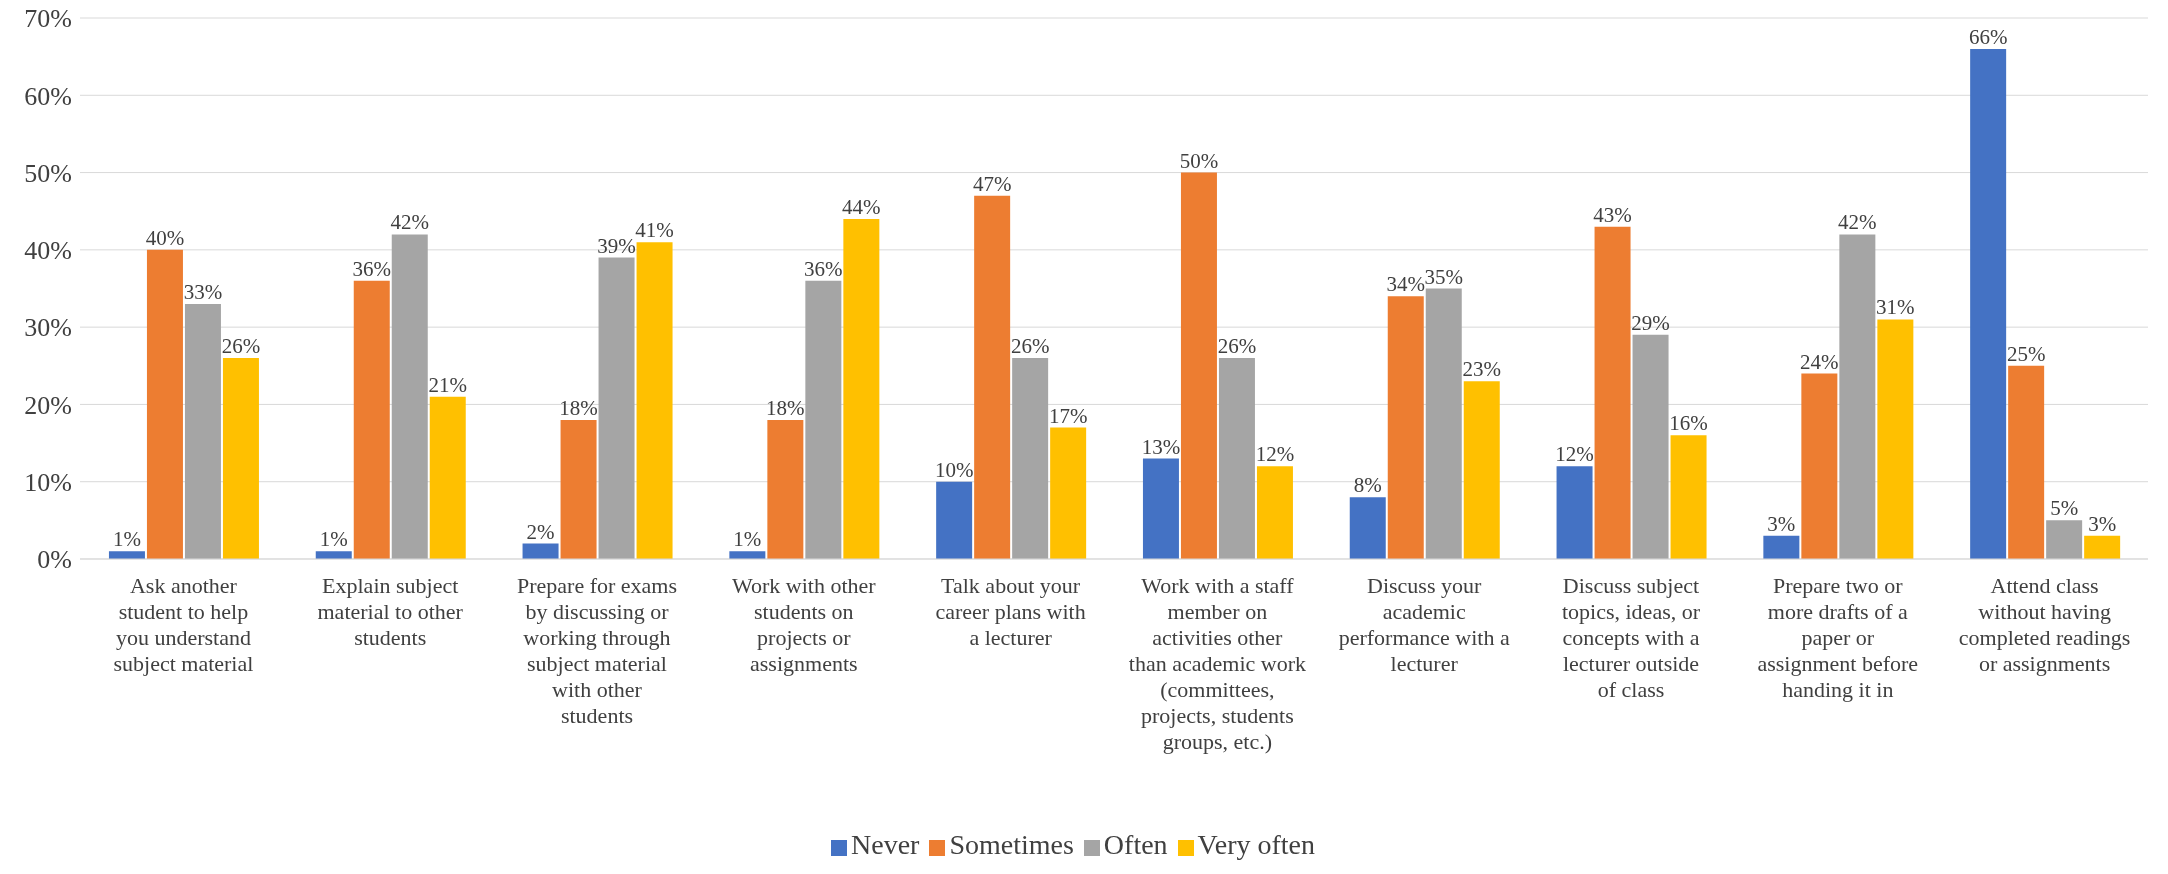 This screenshot has width=2168, height=874. Describe the element at coordinates (597, 650) in the screenshot. I see `x-tick-label: Prepare for exams by discussing or working through subject material with other students` at that location.